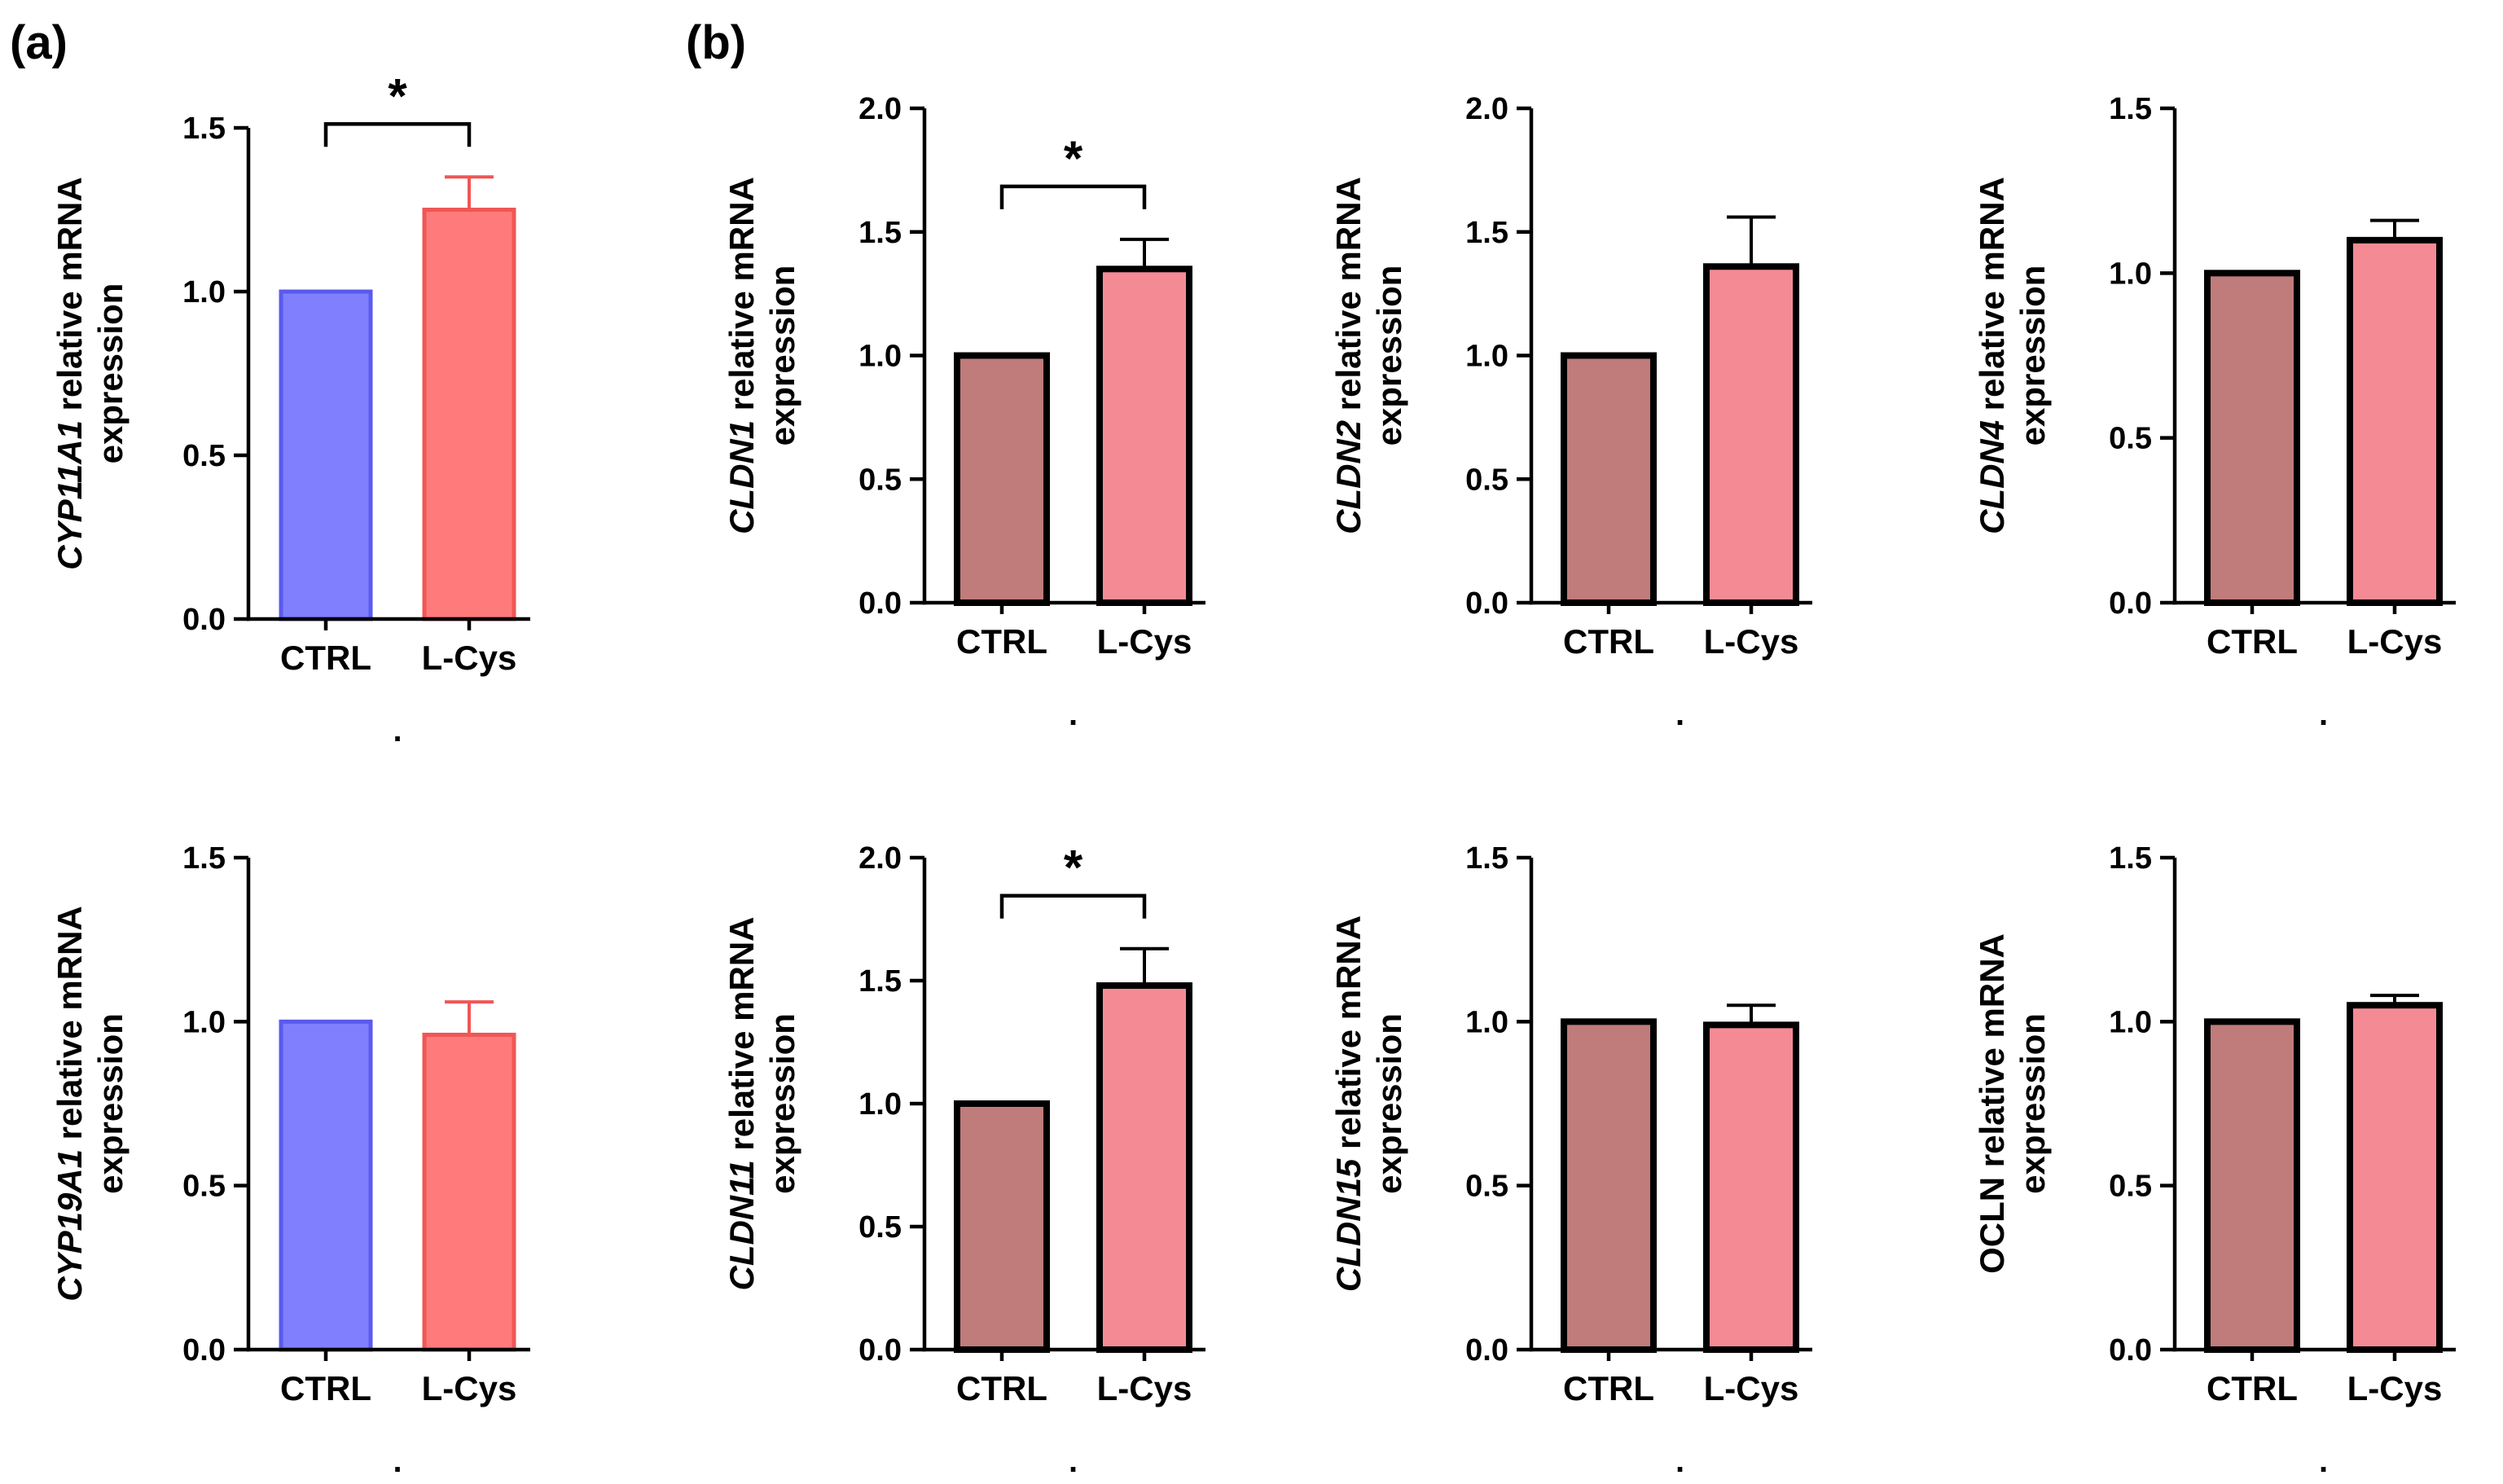 This screenshot has height=1484, width=2503. Describe the element at coordinates (326, 658) in the screenshot. I see `category-label-cyp11a1-0: CTRL` at that location.